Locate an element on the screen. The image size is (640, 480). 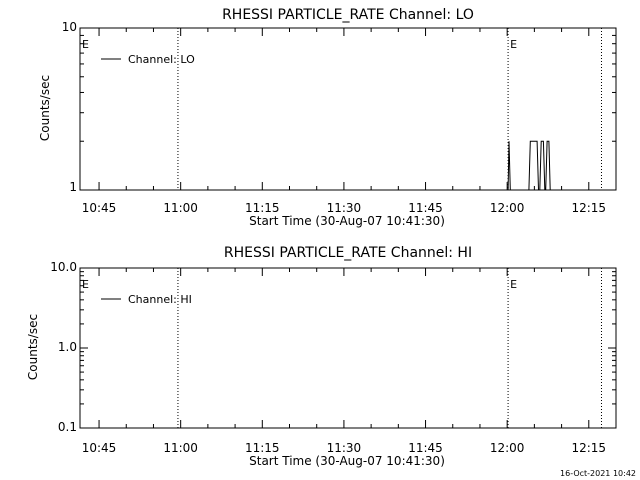
panel-lo-ytick-label-10: 10 is located at coordinates (69, 27).